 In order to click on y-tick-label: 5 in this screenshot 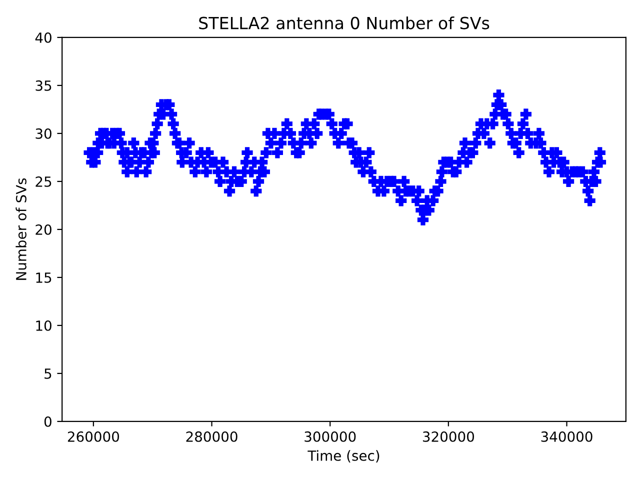, I will do `click(48, 373)`.